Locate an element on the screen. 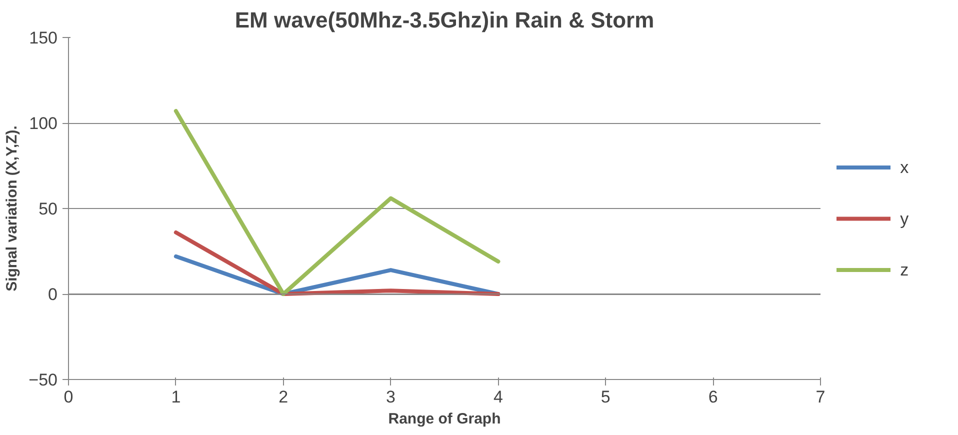 The width and height of the screenshot is (958, 435). x-tick-label: 1 is located at coordinates (176, 397).